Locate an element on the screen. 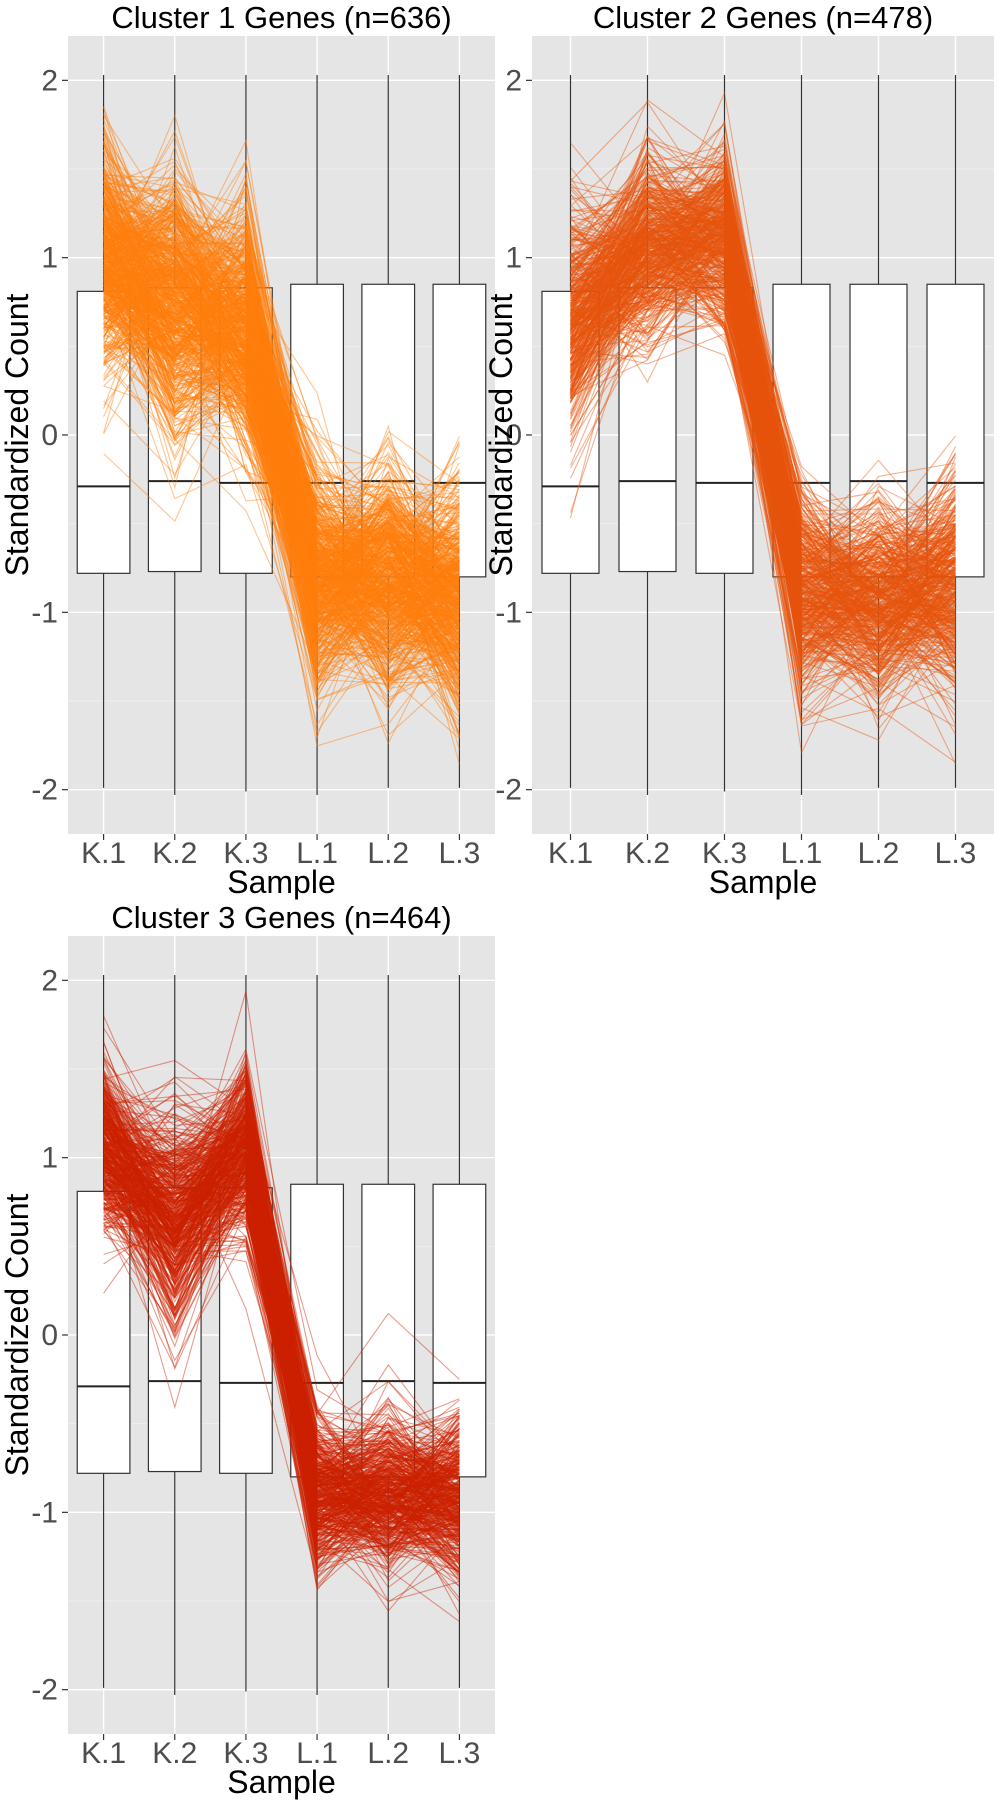 Image resolution: width=1000 pixels, height=1800 pixels. y-axis-title: Standardized Count is located at coordinates (17, 1334).